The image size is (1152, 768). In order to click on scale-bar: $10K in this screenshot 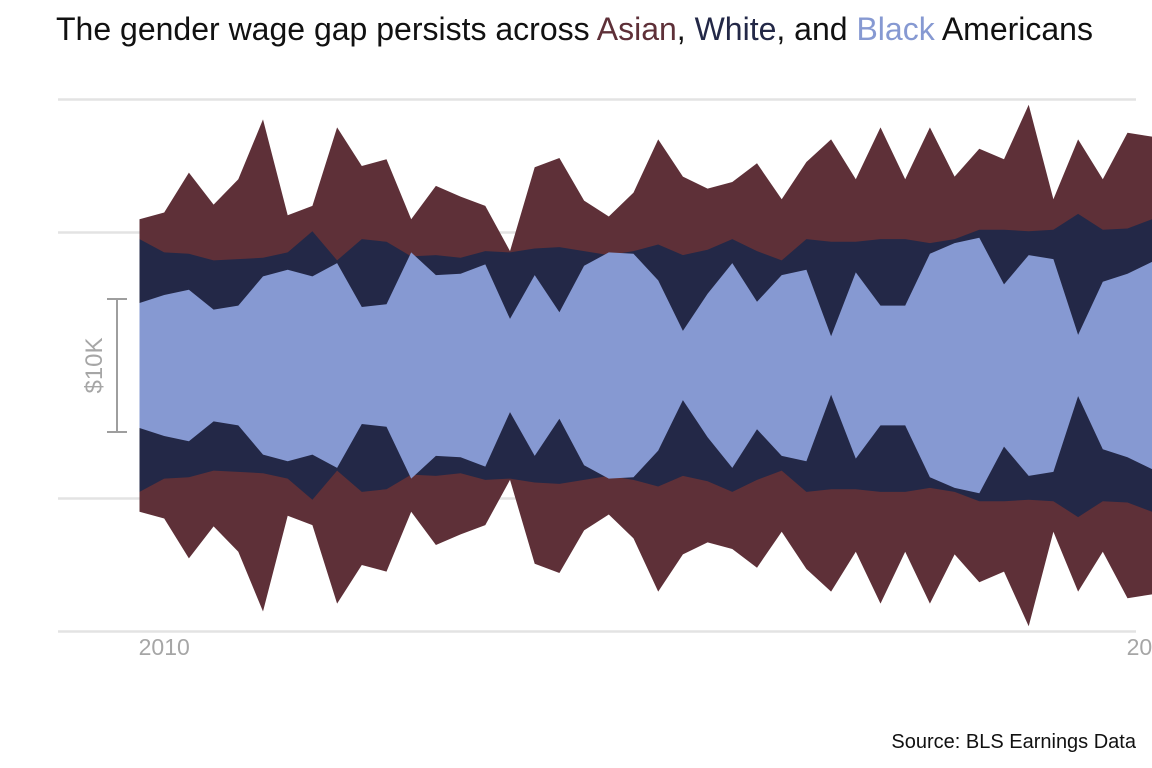, I will do `click(104, 365)`.